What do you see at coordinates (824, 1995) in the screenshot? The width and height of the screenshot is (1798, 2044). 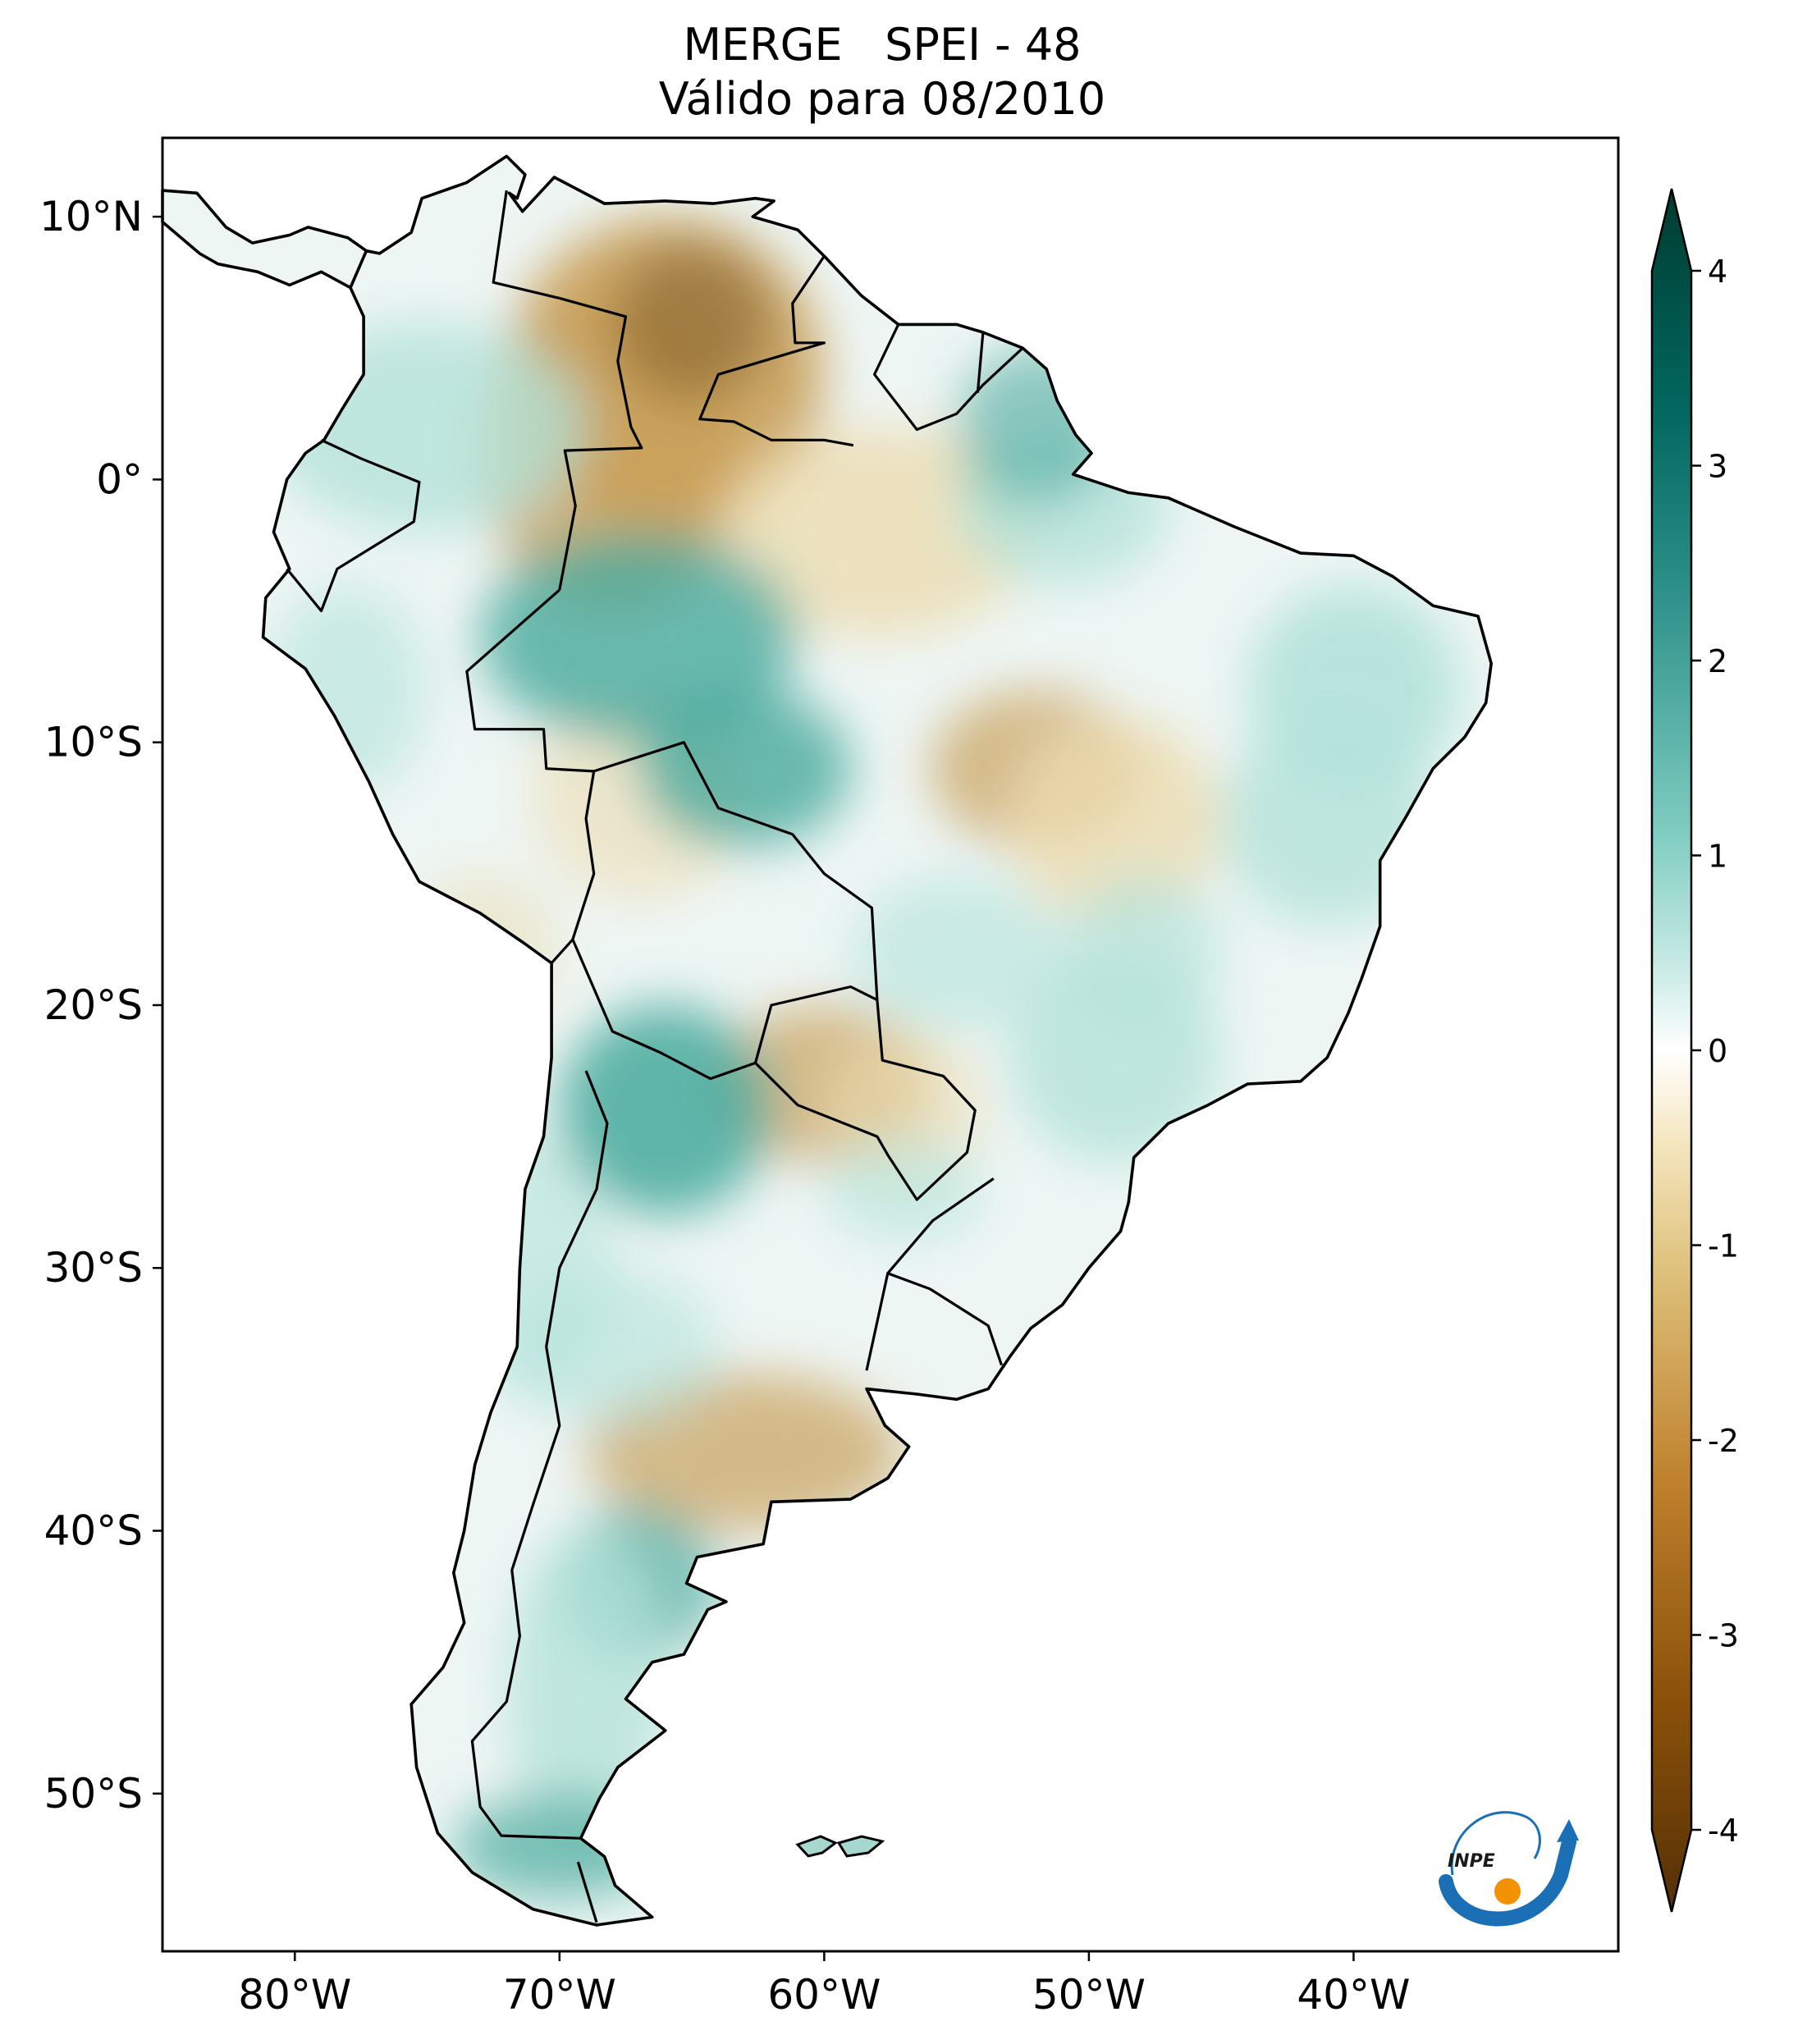 I see `lon-tick-label: 60°W` at bounding box center [824, 1995].